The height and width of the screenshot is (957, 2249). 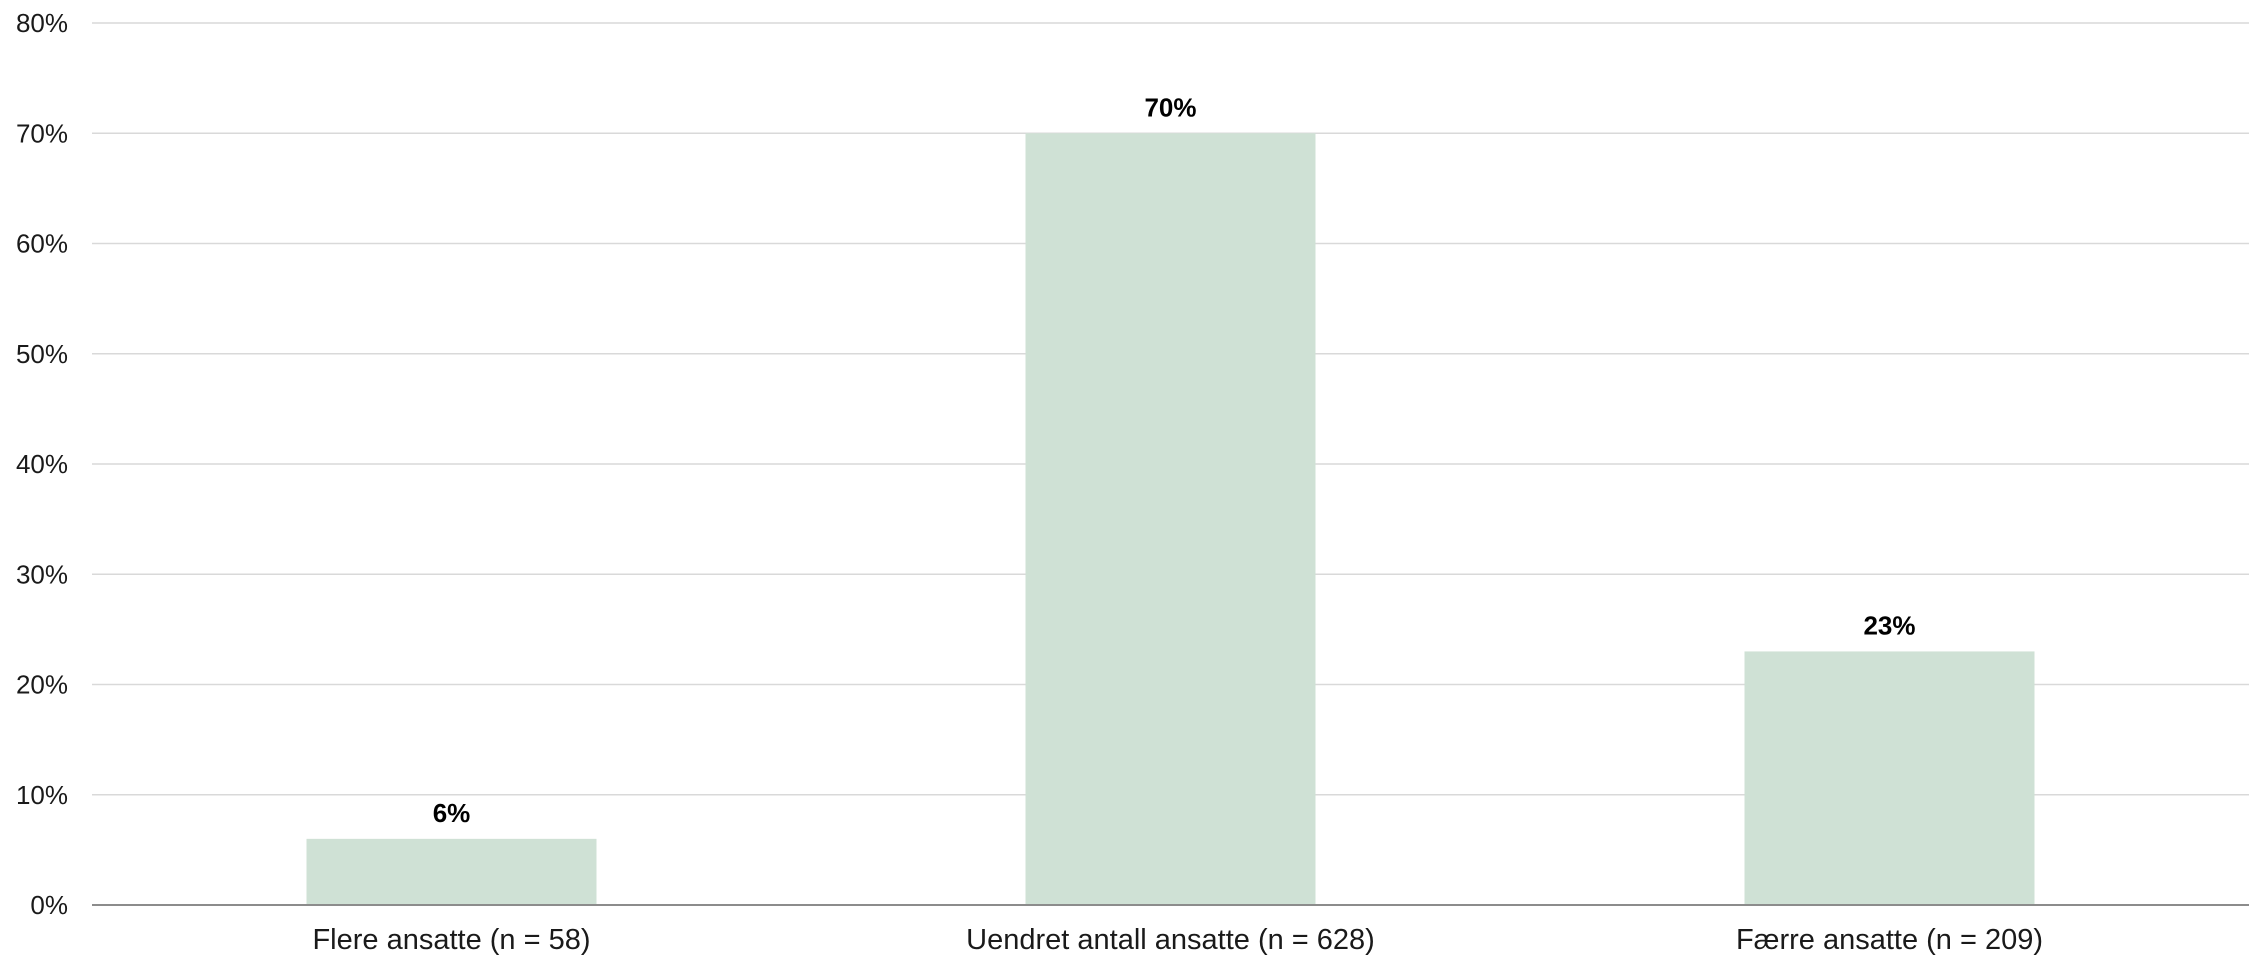 I want to click on y-tick-label: 20%, so click(x=42, y=685).